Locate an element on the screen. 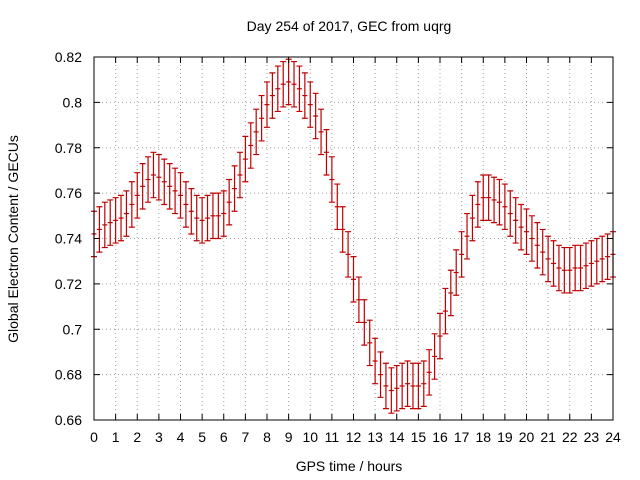 The width and height of the screenshot is (640, 480). y-tick-label: 0.78 is located at coordinates (68, 148).